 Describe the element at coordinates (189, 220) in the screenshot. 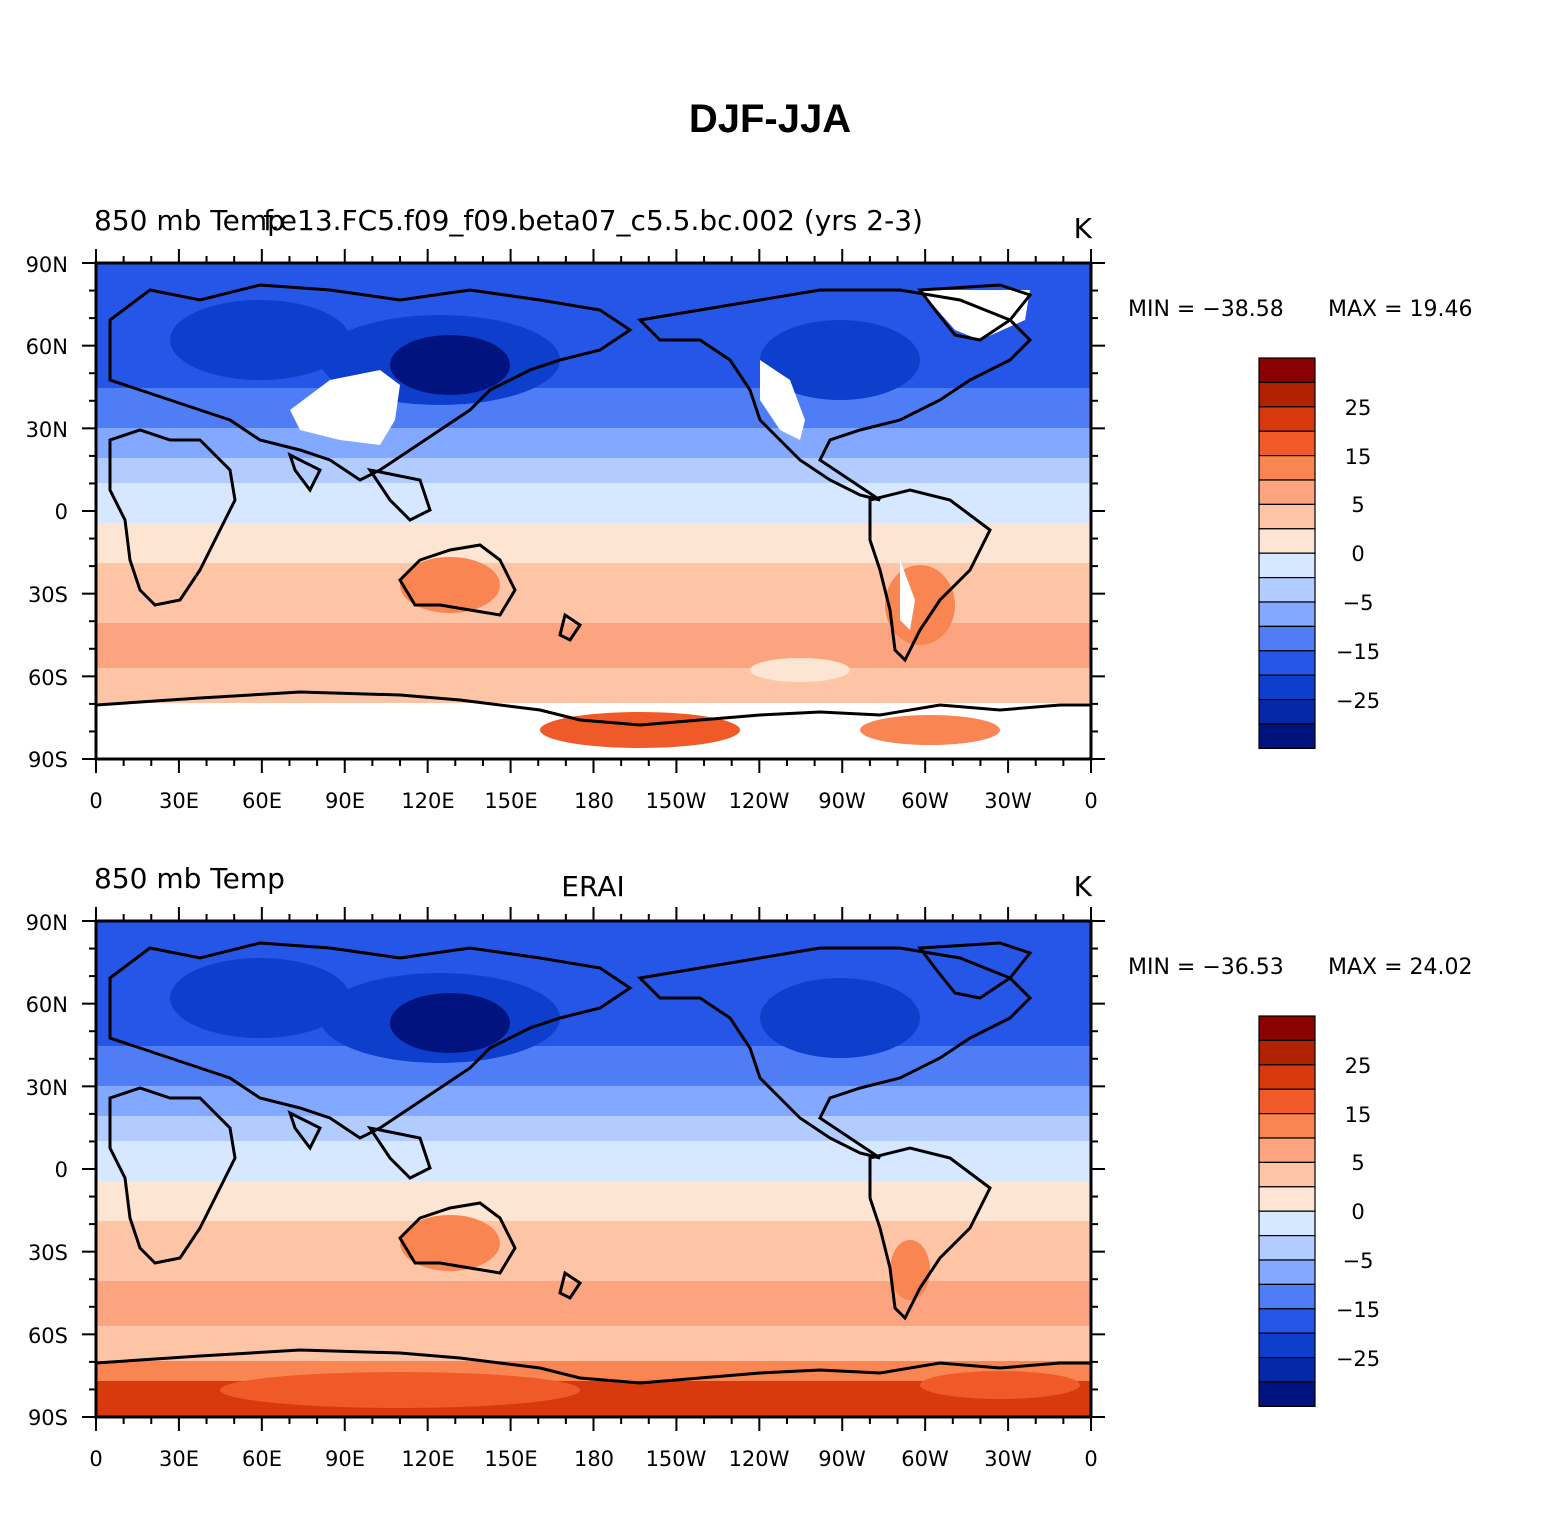

I see `panel-model-left-label: 850 mb Temp` at that location.